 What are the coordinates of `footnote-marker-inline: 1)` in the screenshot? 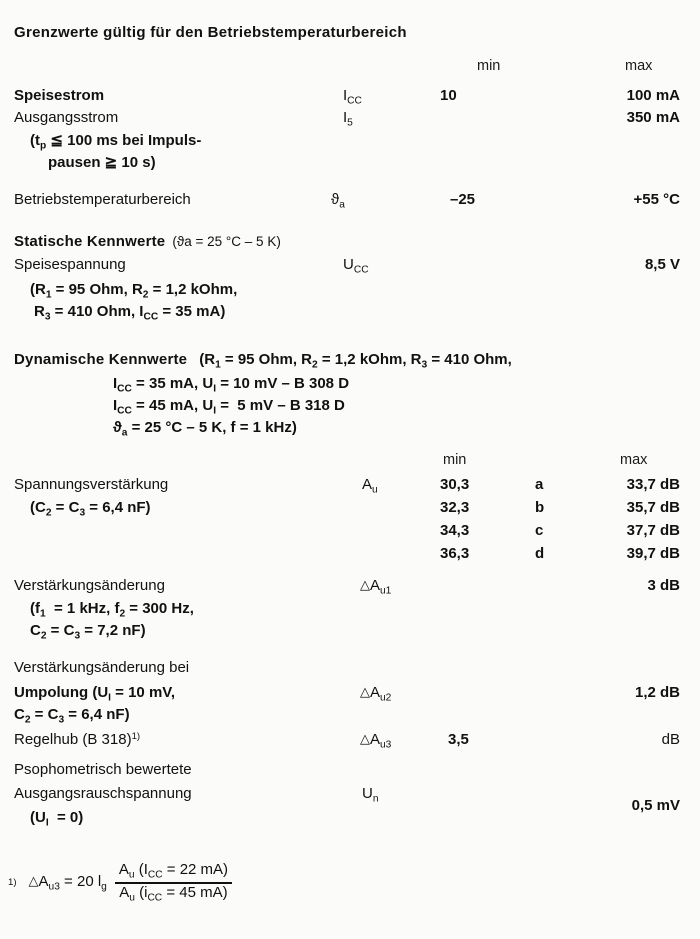 It's located at (136, 737).